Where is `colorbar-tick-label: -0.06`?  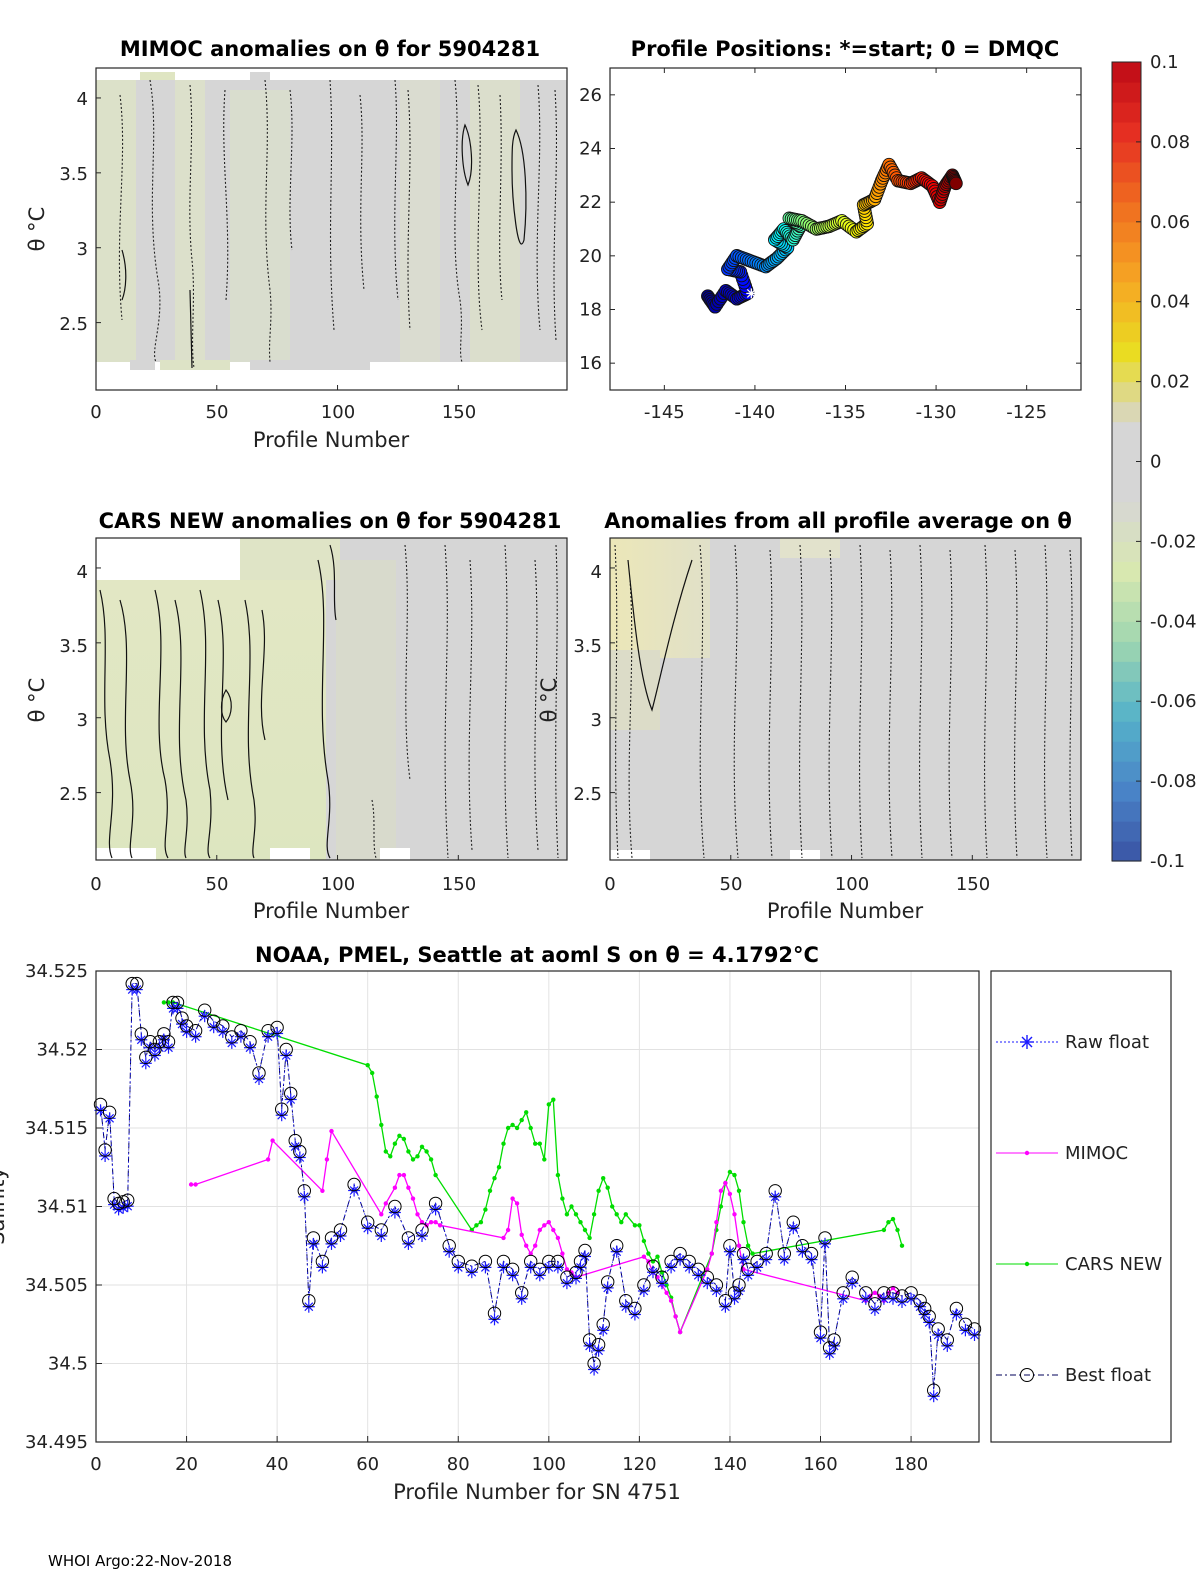
colorbar-tick-label: -0.06 is located at coordinates (1173, 701).